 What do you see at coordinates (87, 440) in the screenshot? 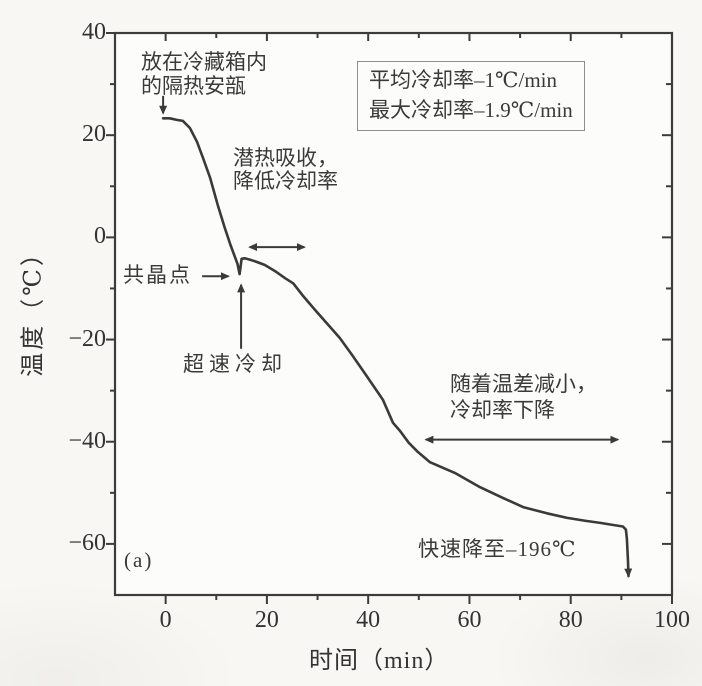
I see `y-tick-label: −40` at bounding box center [87, 440].